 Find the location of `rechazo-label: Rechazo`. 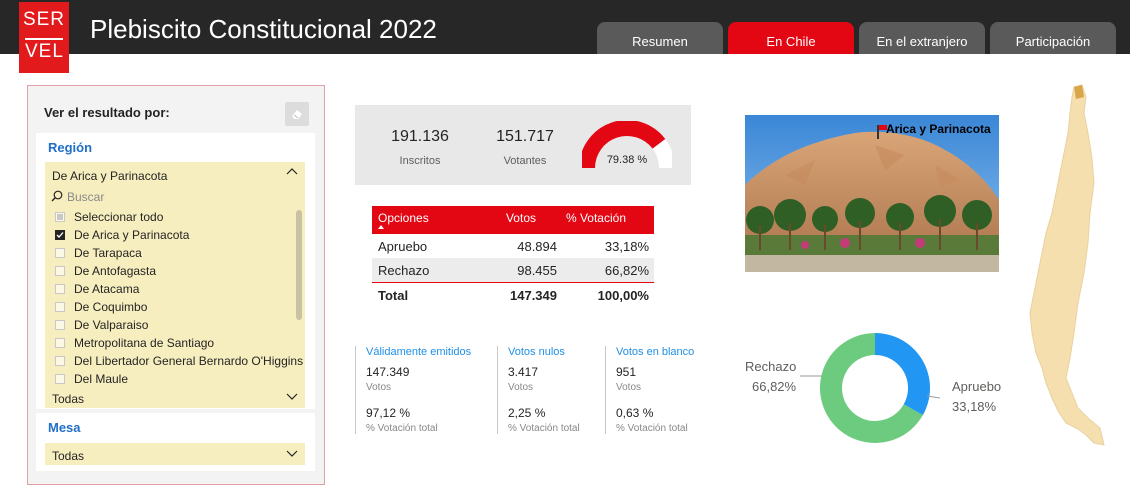

rechazo-label: Rechazo is located at coordinates (771, 366).